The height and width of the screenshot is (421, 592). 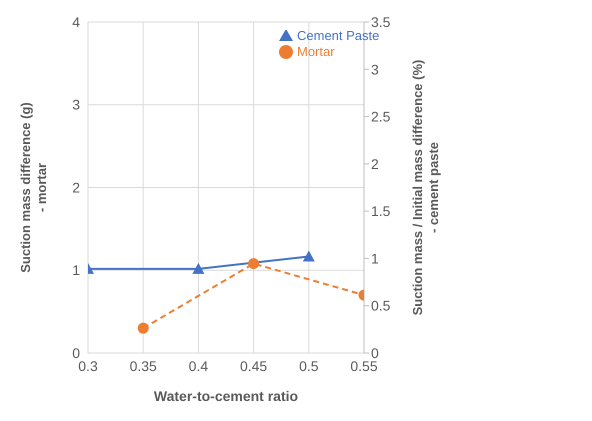 What do you see at coordinates (76, 352) in the screenshot?
I see `y-tick-label: 0` at bounding box center [76, 352].